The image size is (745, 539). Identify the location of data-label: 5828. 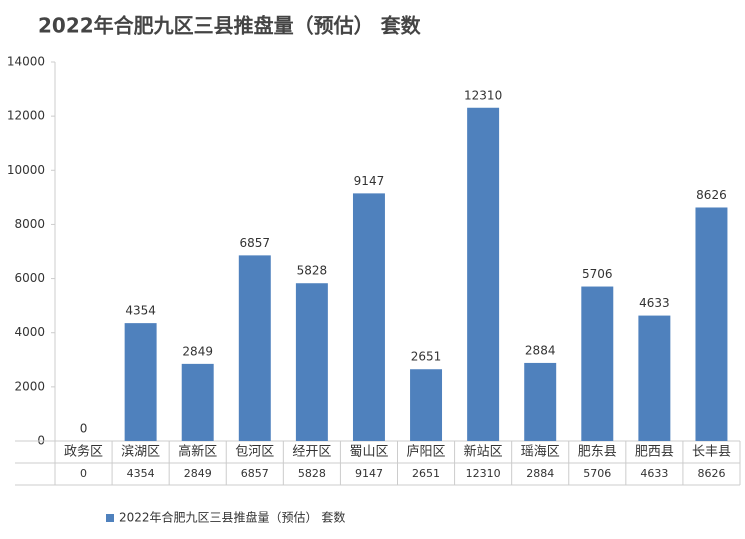
(312, 271).